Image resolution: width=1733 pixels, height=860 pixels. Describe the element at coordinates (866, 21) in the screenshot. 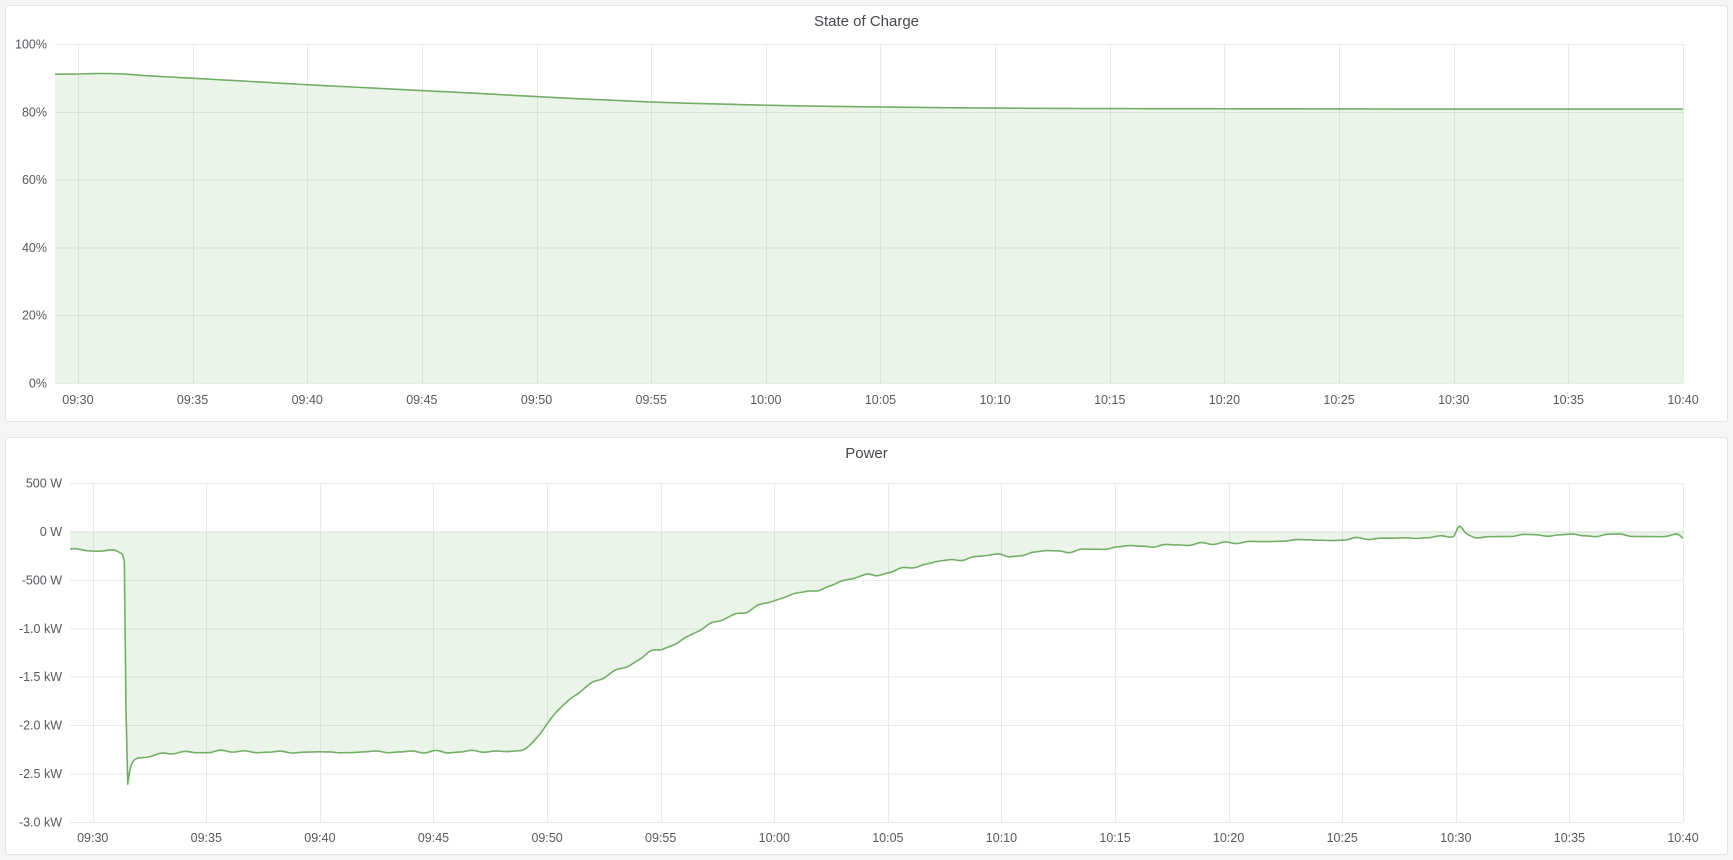

I see `soc-panel-title: State of Charge` at that location.